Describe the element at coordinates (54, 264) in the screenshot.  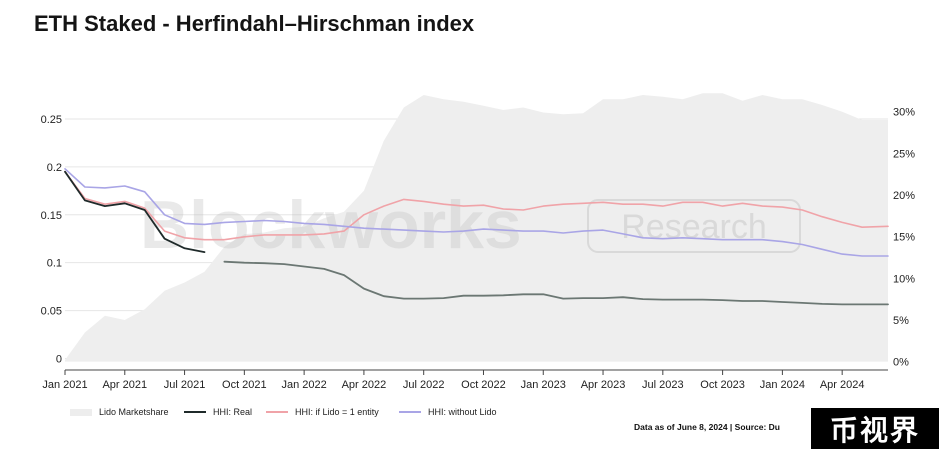
I see `y-left-tick-label: 0.1` at that location.